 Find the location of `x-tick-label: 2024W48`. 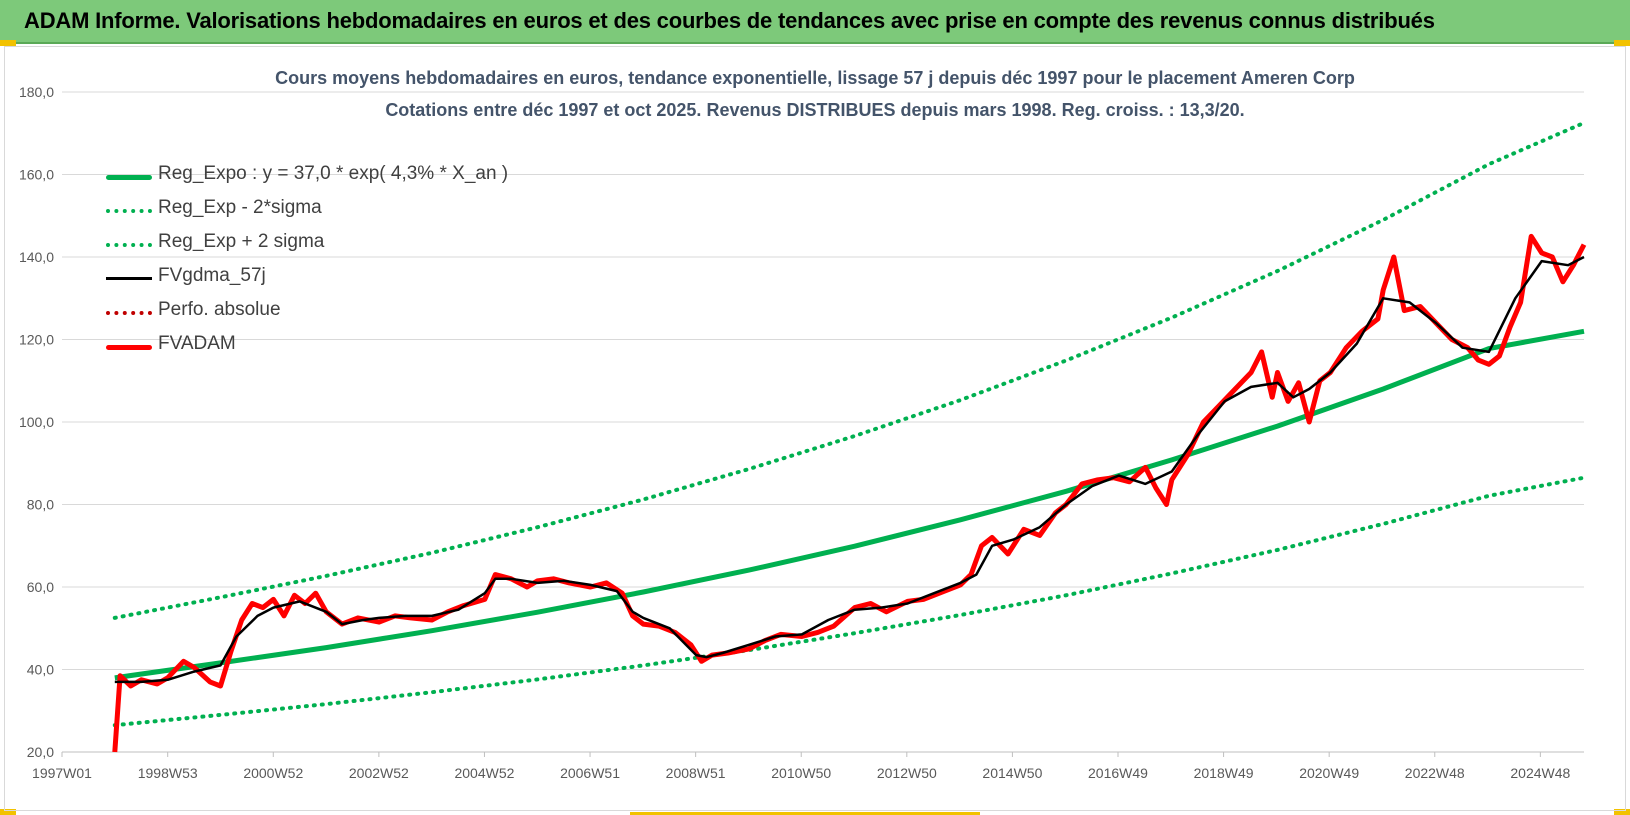

x-tick-label: 2024W48 is located at coordinates (1540, 773).